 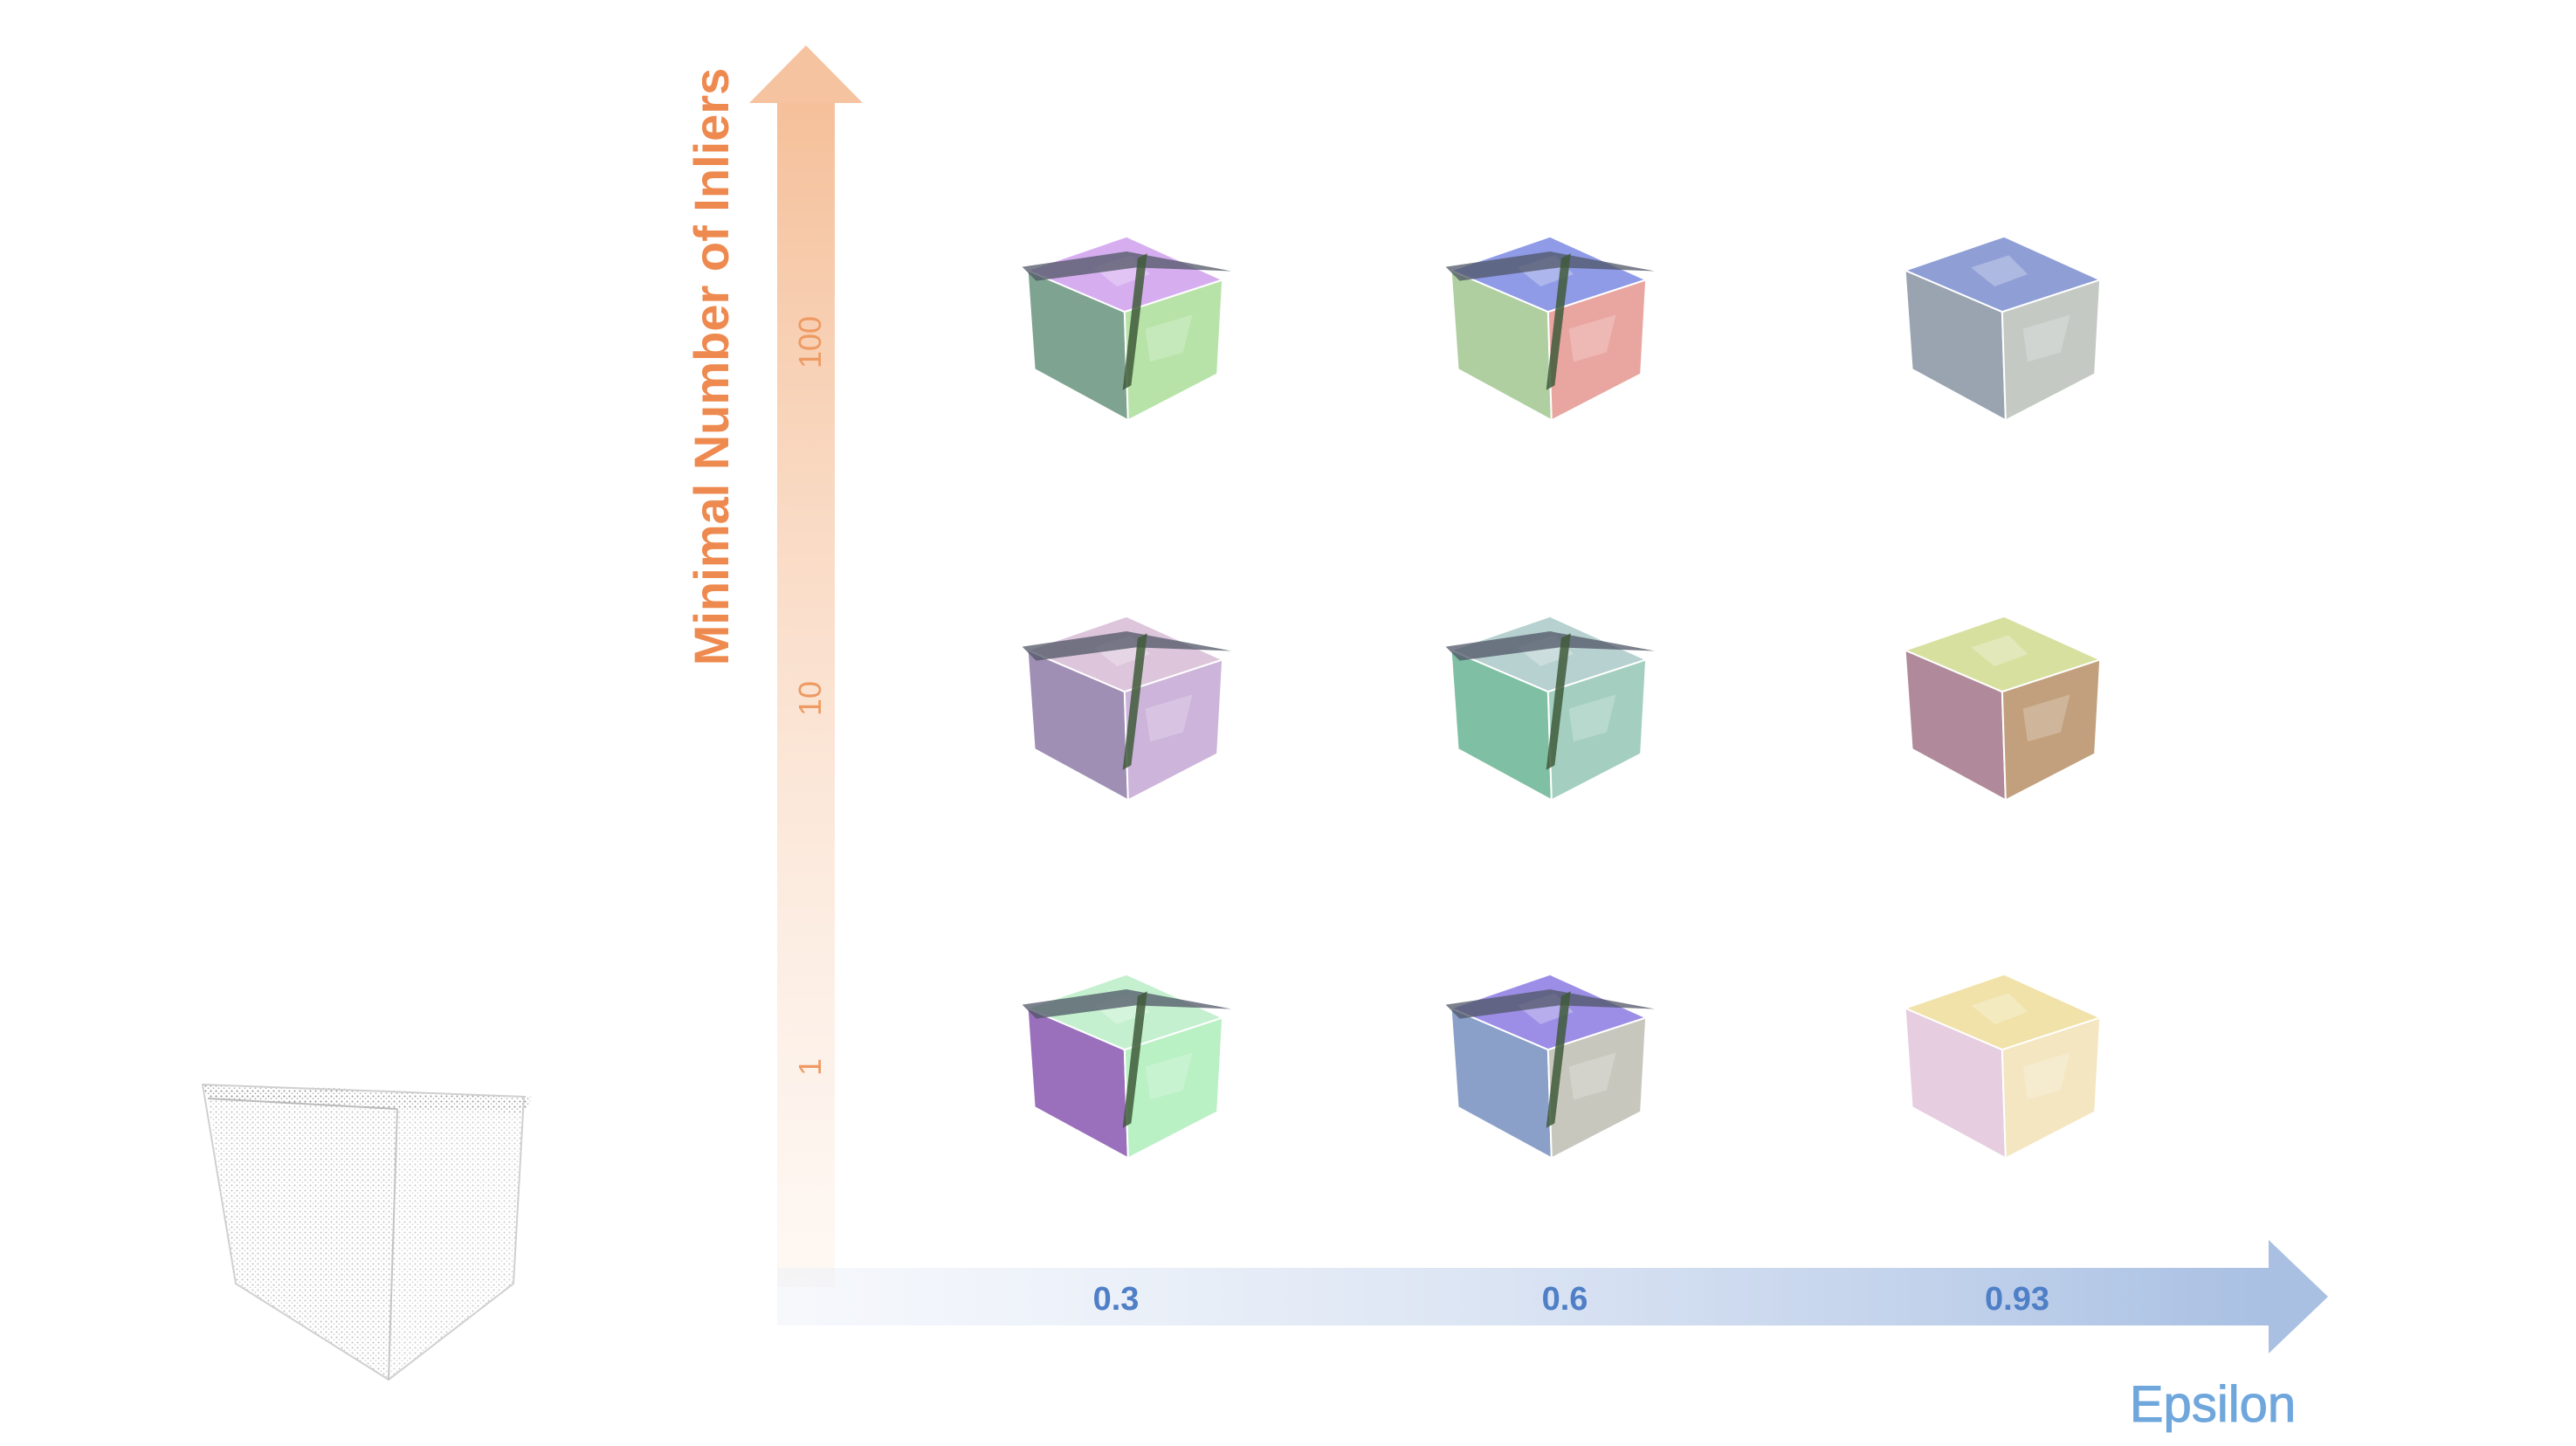 I want to click on x-tick-0-3: 0.3, so click(x=1116, y=1299).